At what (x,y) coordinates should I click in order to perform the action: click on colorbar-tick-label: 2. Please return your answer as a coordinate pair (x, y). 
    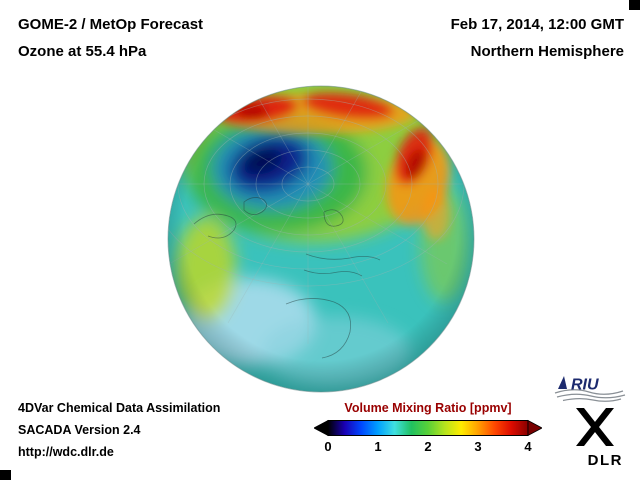
    Looking at the image, I should click on (428, 446).